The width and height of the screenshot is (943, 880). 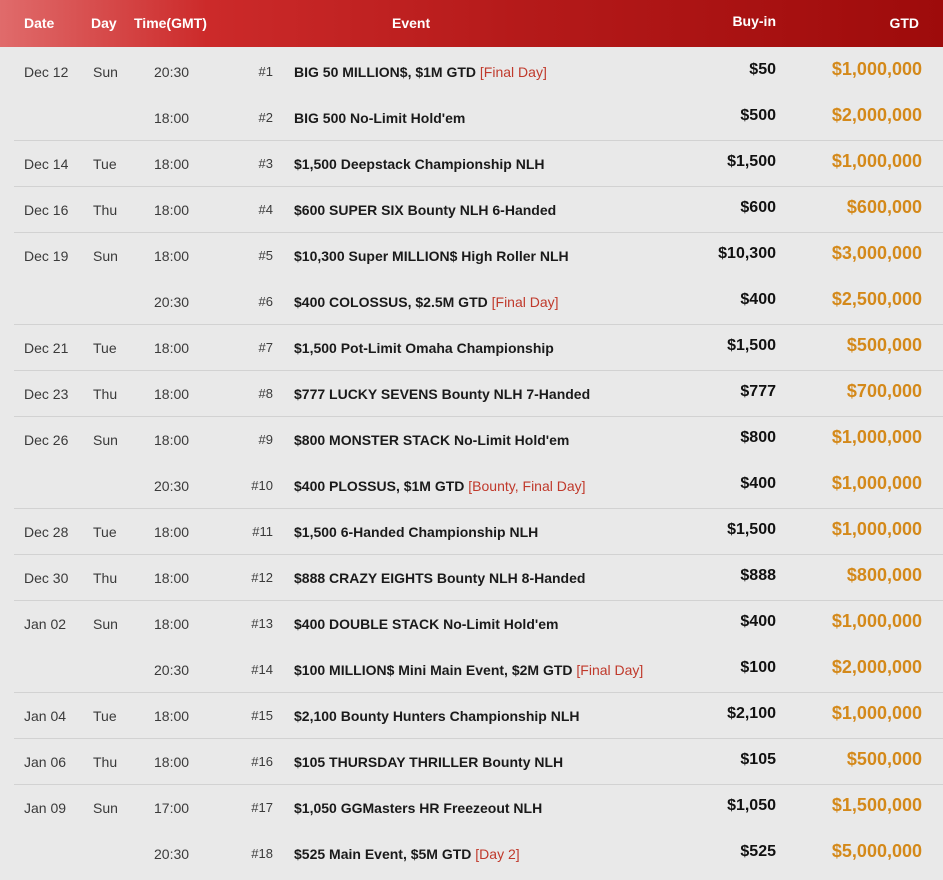 I want to click on buyin-cell: $500, so click(x=758, y=115).